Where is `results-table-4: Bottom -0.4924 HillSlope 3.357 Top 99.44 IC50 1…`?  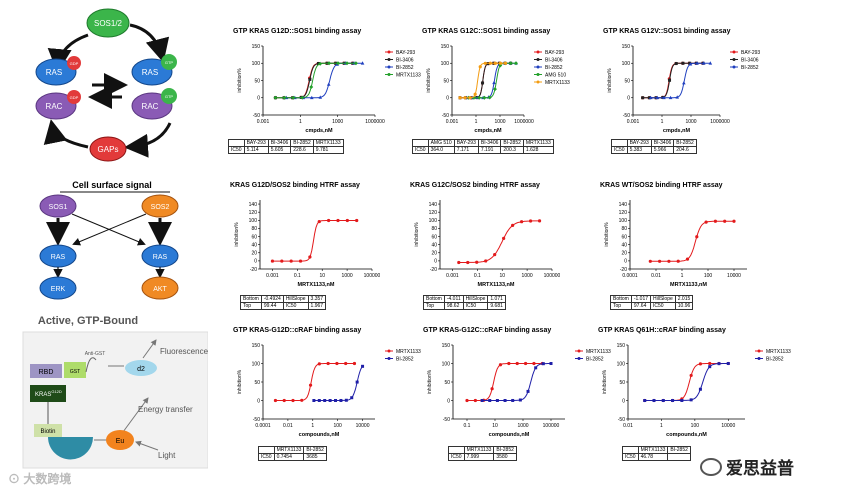 results-table-4: Bottom -0.4924 HillSlope 3.357 Top 99.44 IC50 1… is located at coordinates (283, 302).